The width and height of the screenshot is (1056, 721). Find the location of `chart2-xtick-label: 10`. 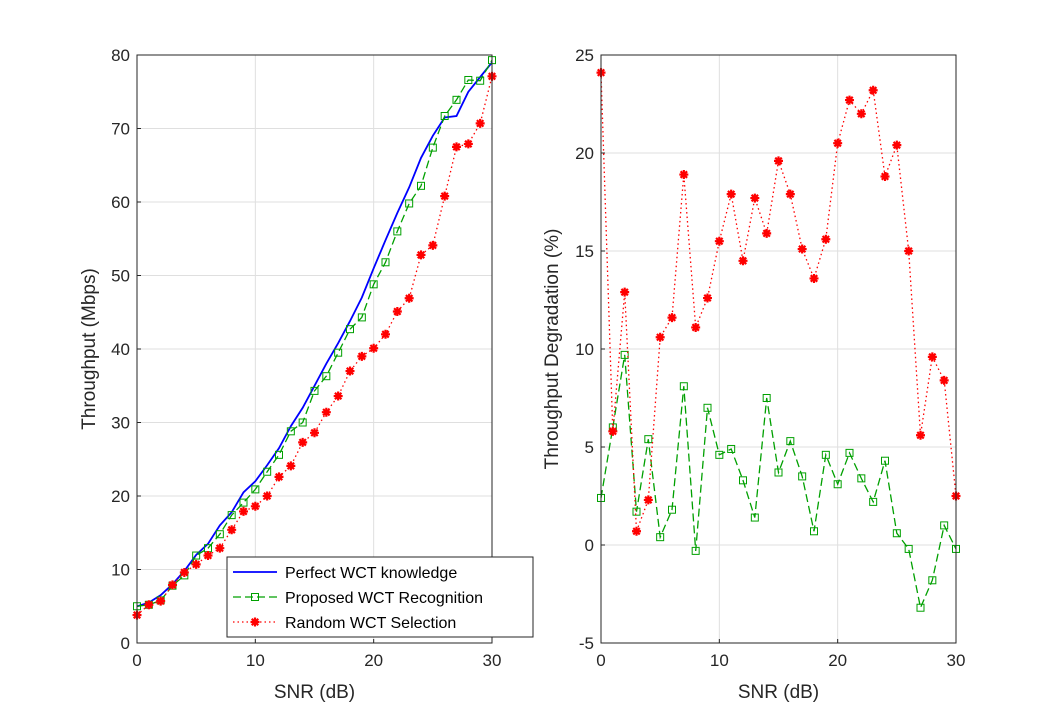

chart2-xtick-label: 10 is located at coordinates (719, 660).